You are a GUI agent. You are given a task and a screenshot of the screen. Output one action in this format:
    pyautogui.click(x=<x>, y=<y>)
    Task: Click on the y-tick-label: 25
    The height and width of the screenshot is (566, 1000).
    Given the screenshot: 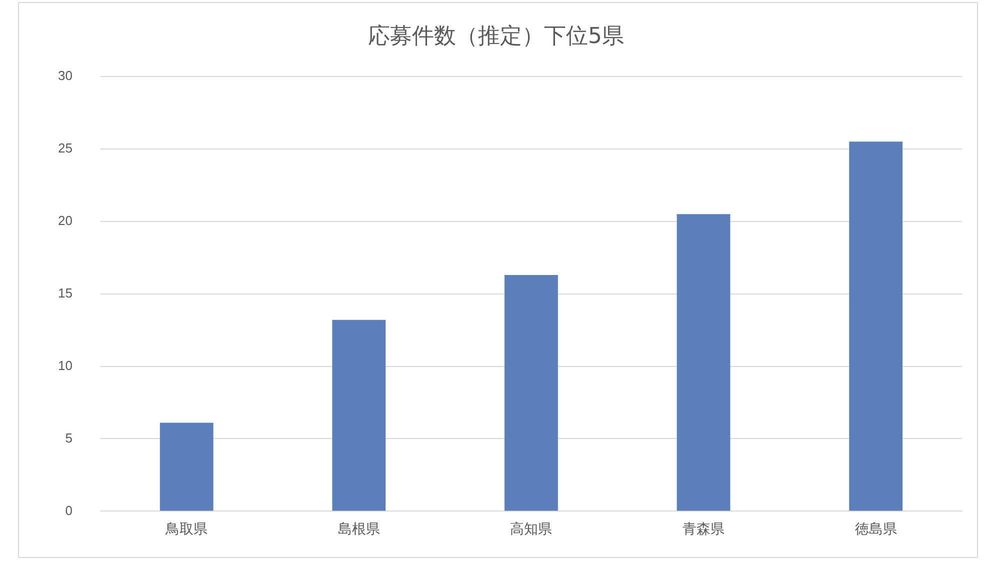 What is the action you would take?
    pyautogui.click(x=65, y=148)
    